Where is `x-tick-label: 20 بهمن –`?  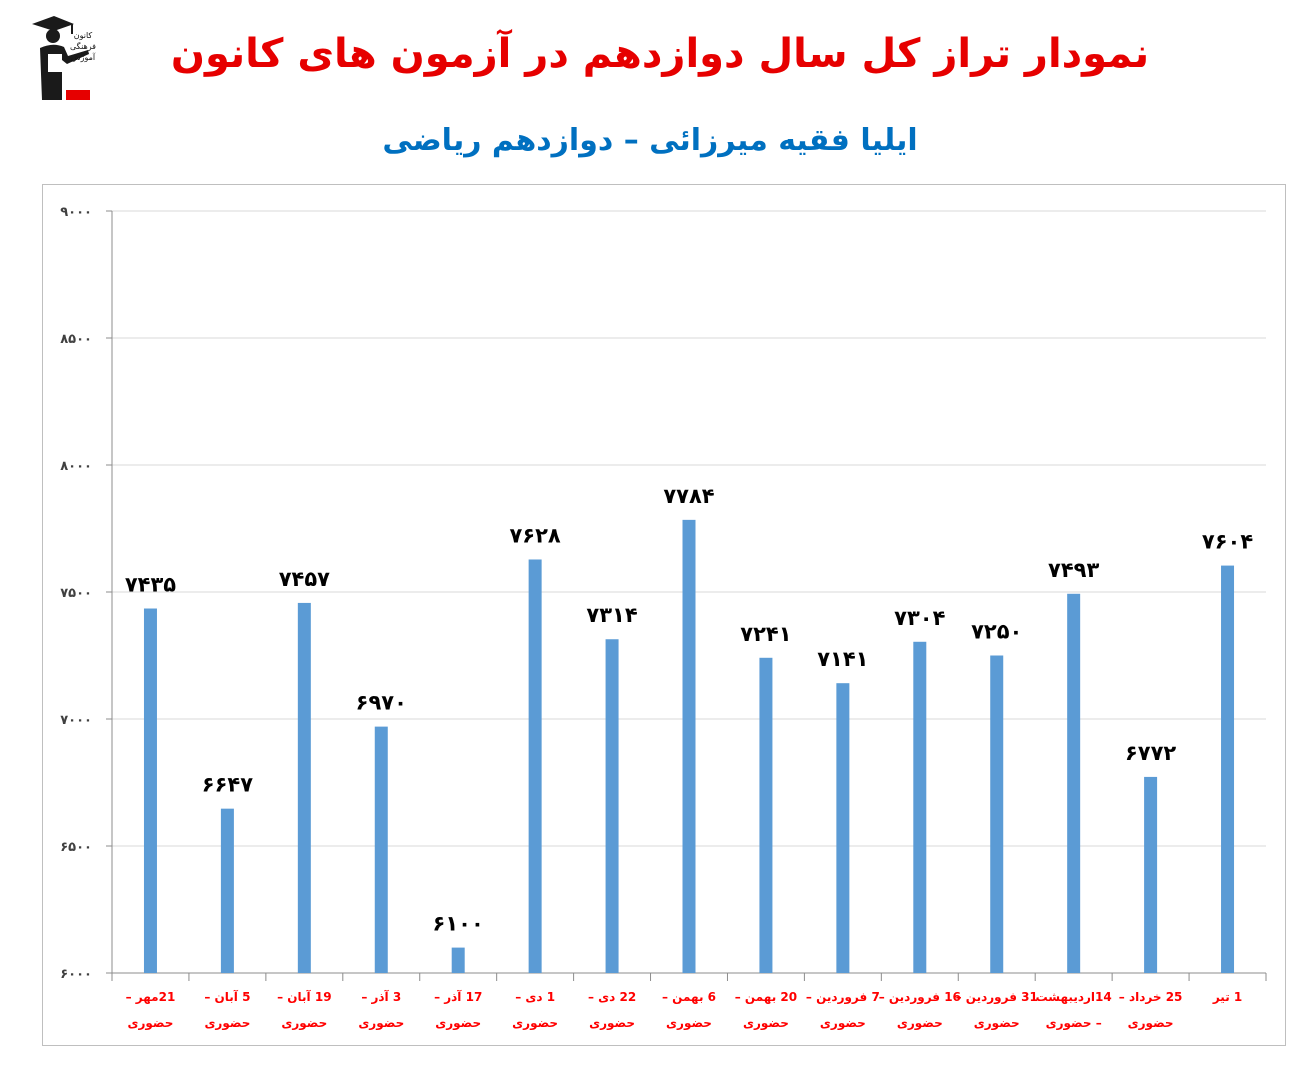
x-tick-label: 20 بهمن – is located at coordinates (766, 997).